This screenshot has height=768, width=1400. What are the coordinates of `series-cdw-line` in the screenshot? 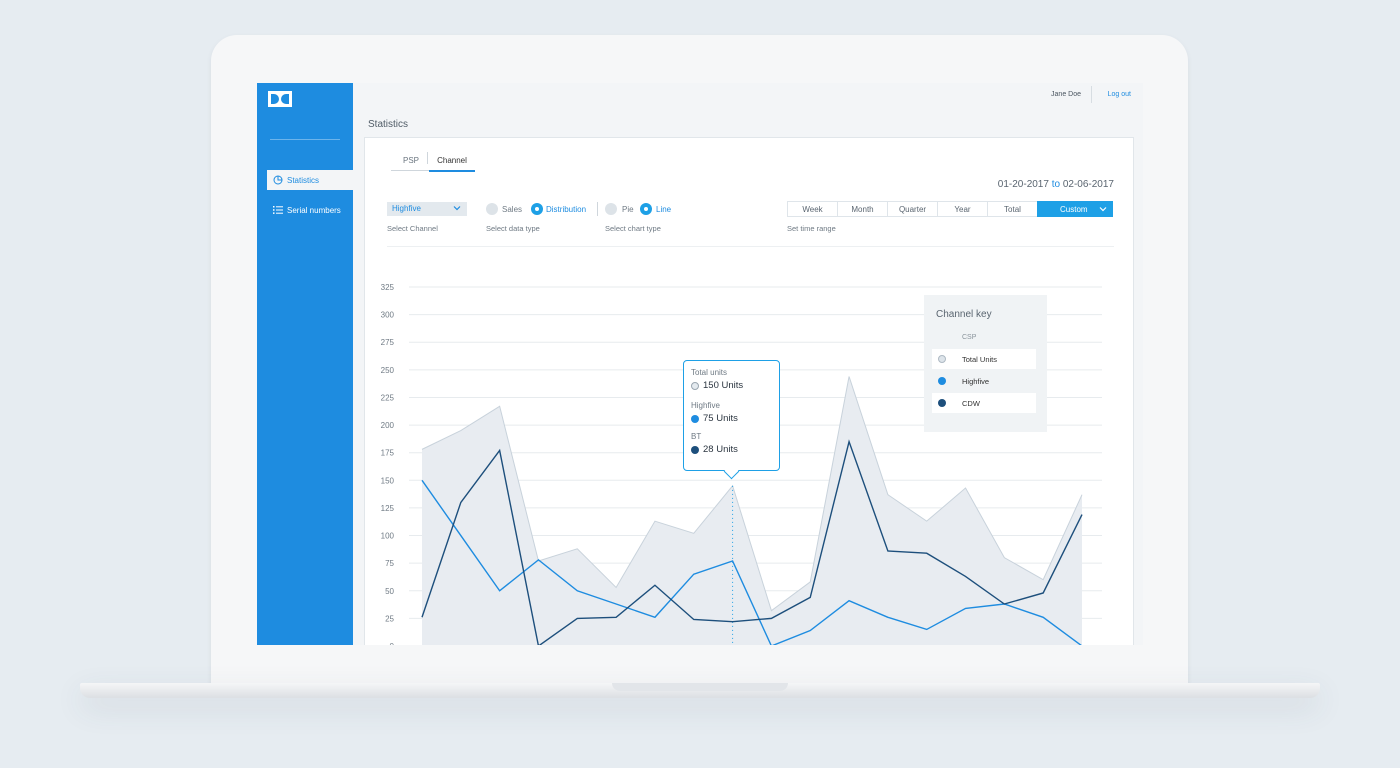 It's located at (752, 542).